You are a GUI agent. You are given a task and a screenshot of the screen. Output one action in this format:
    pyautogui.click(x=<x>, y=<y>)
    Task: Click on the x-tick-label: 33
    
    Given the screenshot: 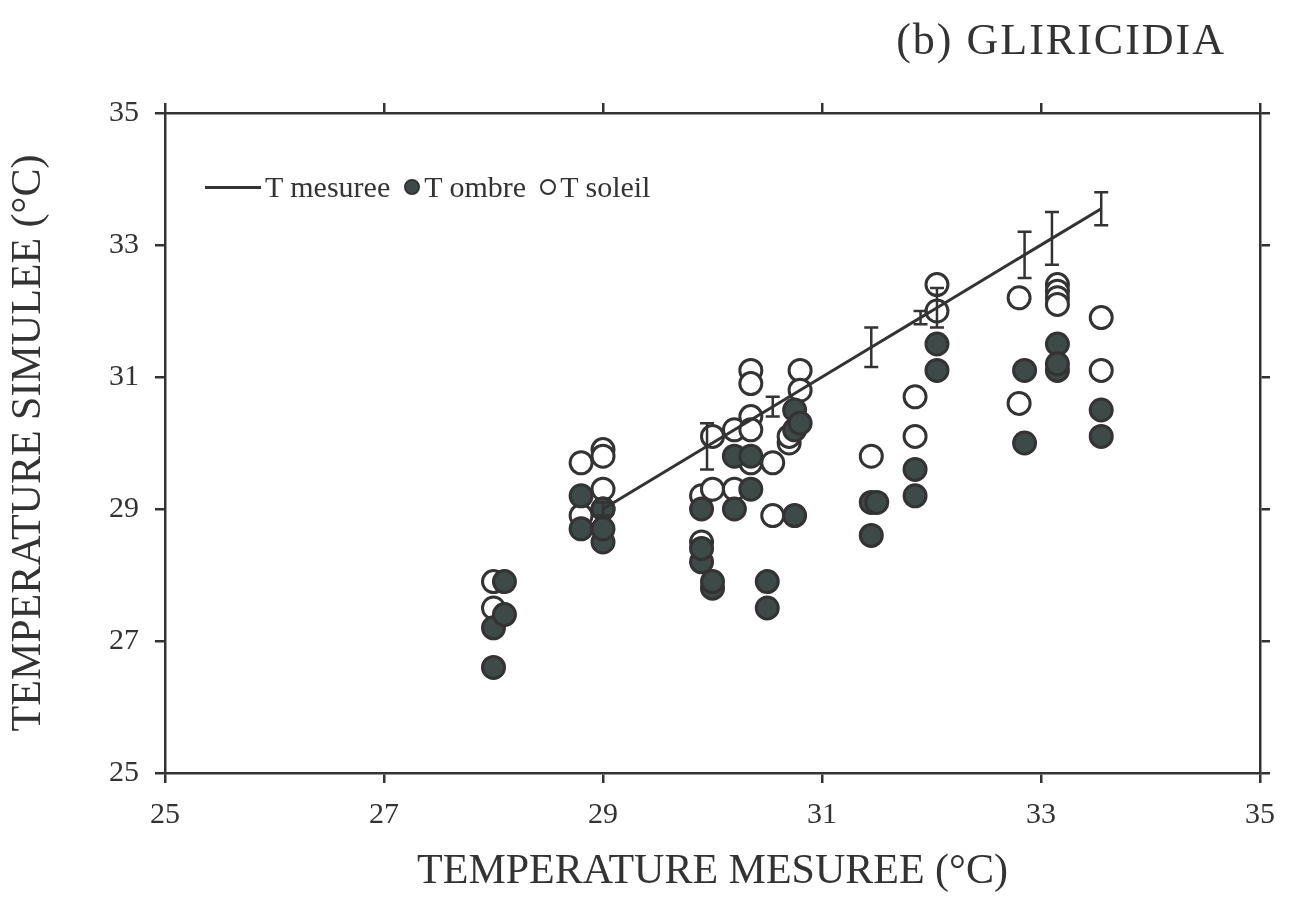 What is the action you would take?
    pyautogui.click(x=1041, y=812)
    